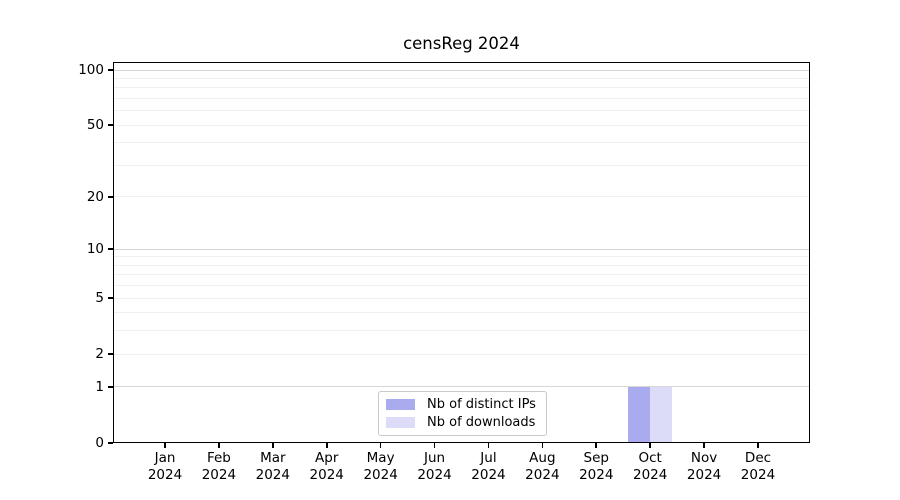  I want to click on legend-item: Nb of distinct IPs, so click(462, 404).